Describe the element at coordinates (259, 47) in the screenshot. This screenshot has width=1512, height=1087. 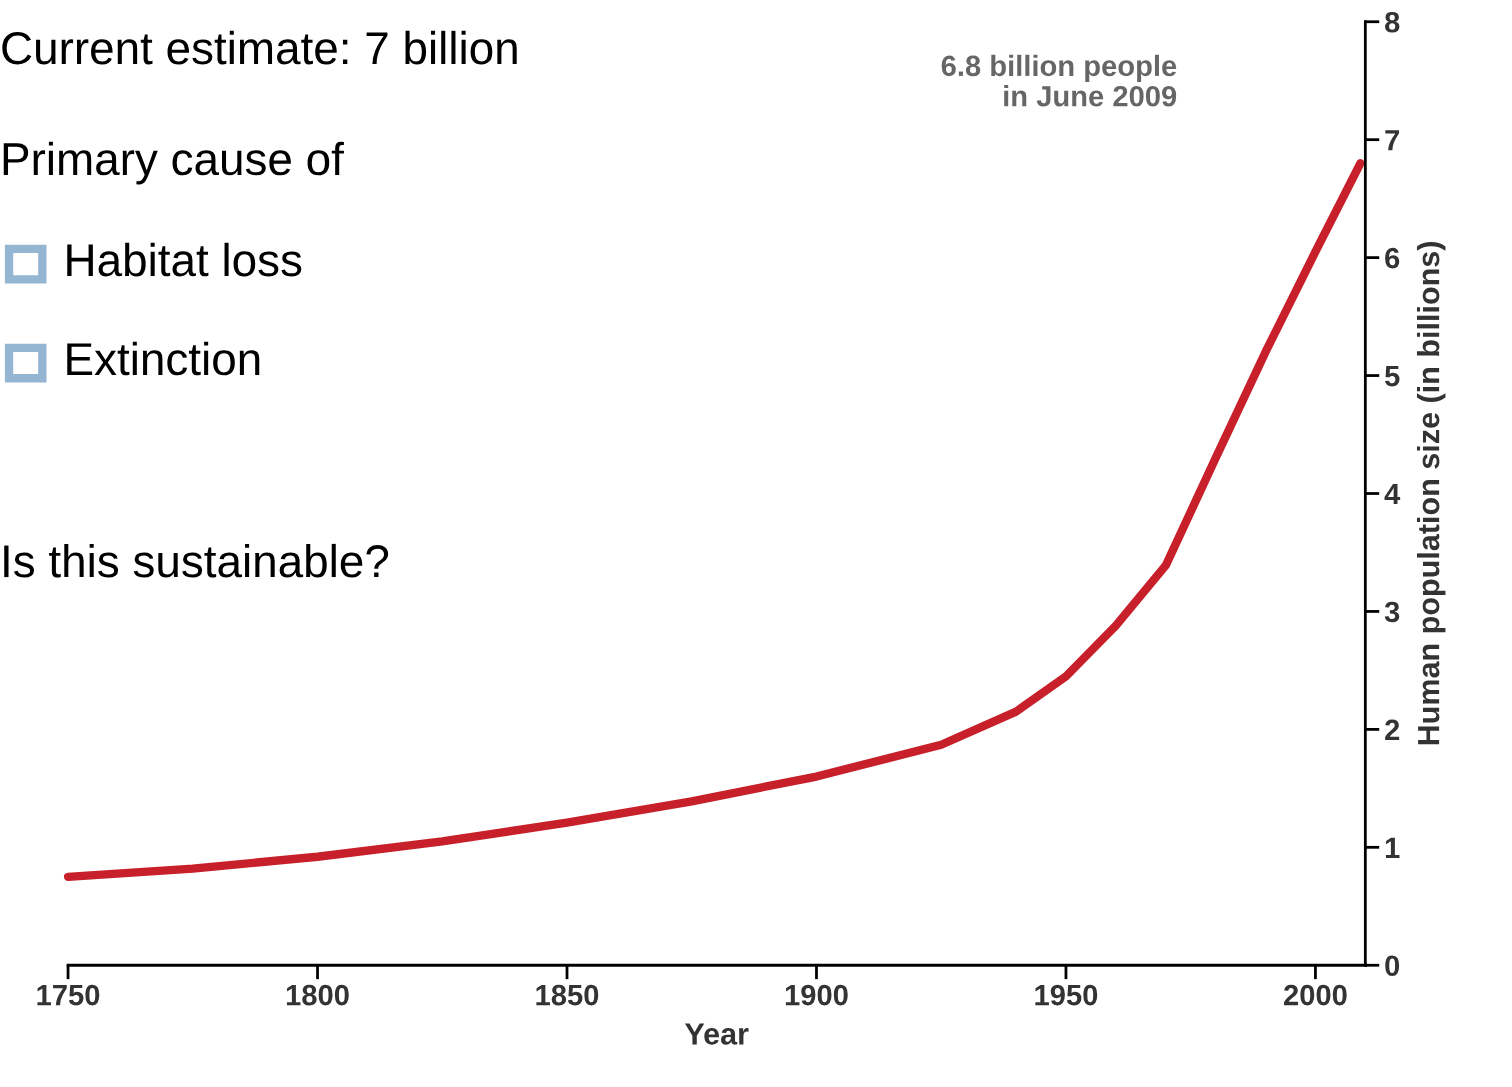
I see `annotation: Current estimate: 7 billion` at that location.